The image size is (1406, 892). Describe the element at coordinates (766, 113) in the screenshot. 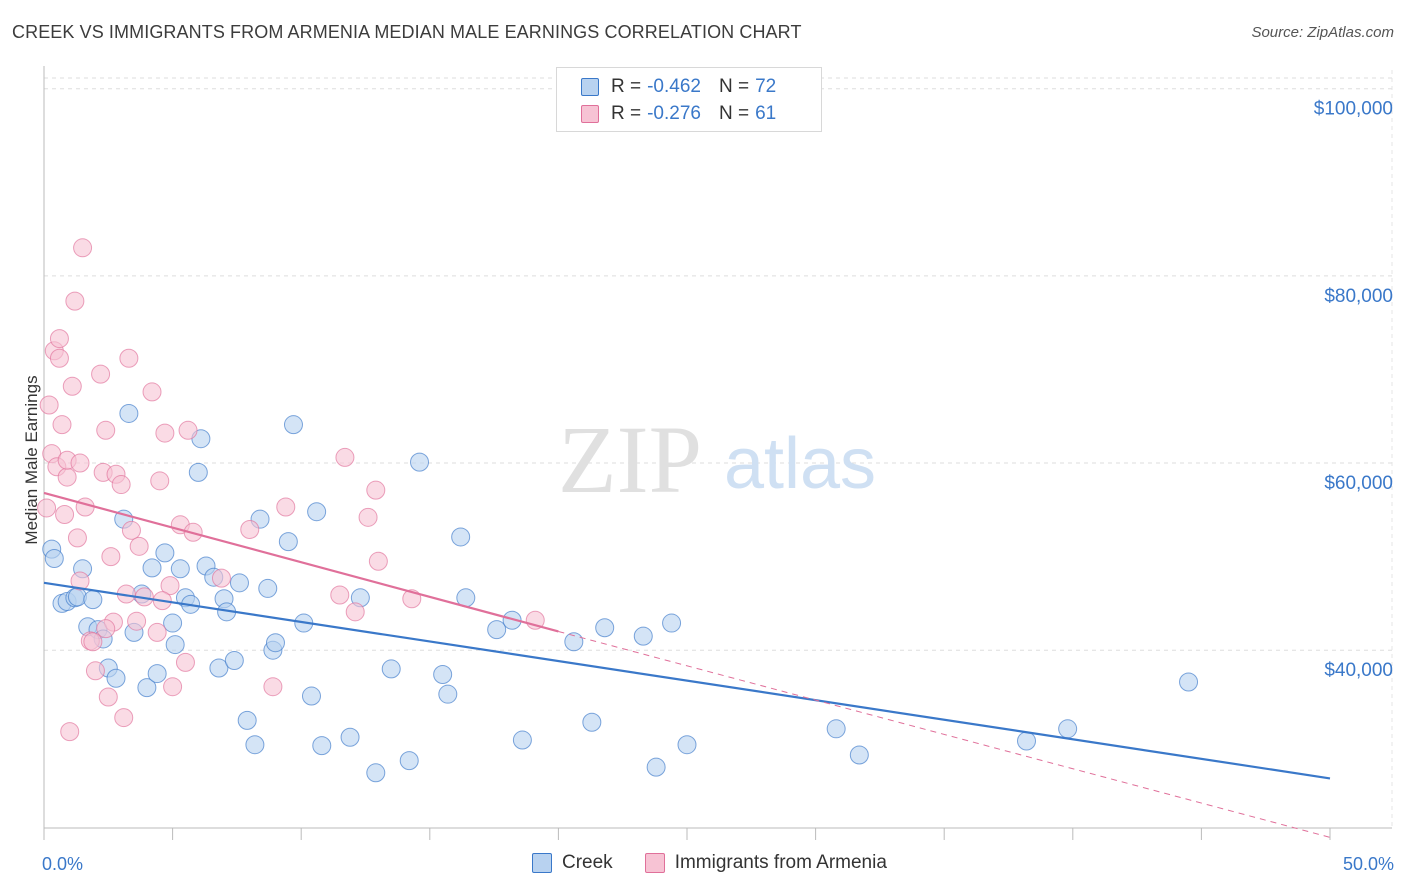

I see `n-value: 61` at that location.